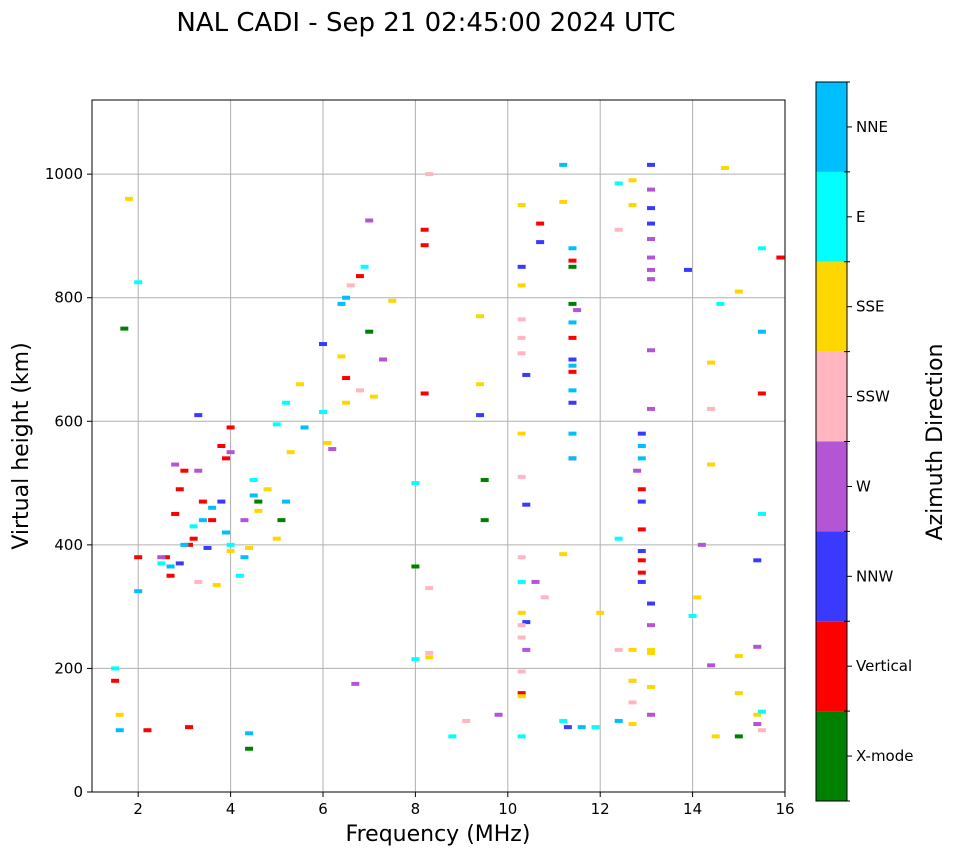  What do you see at coordinates (863, 486) in the screenshot?
I see `colorbar-tick-label: W` at bounding box center [863, 486].